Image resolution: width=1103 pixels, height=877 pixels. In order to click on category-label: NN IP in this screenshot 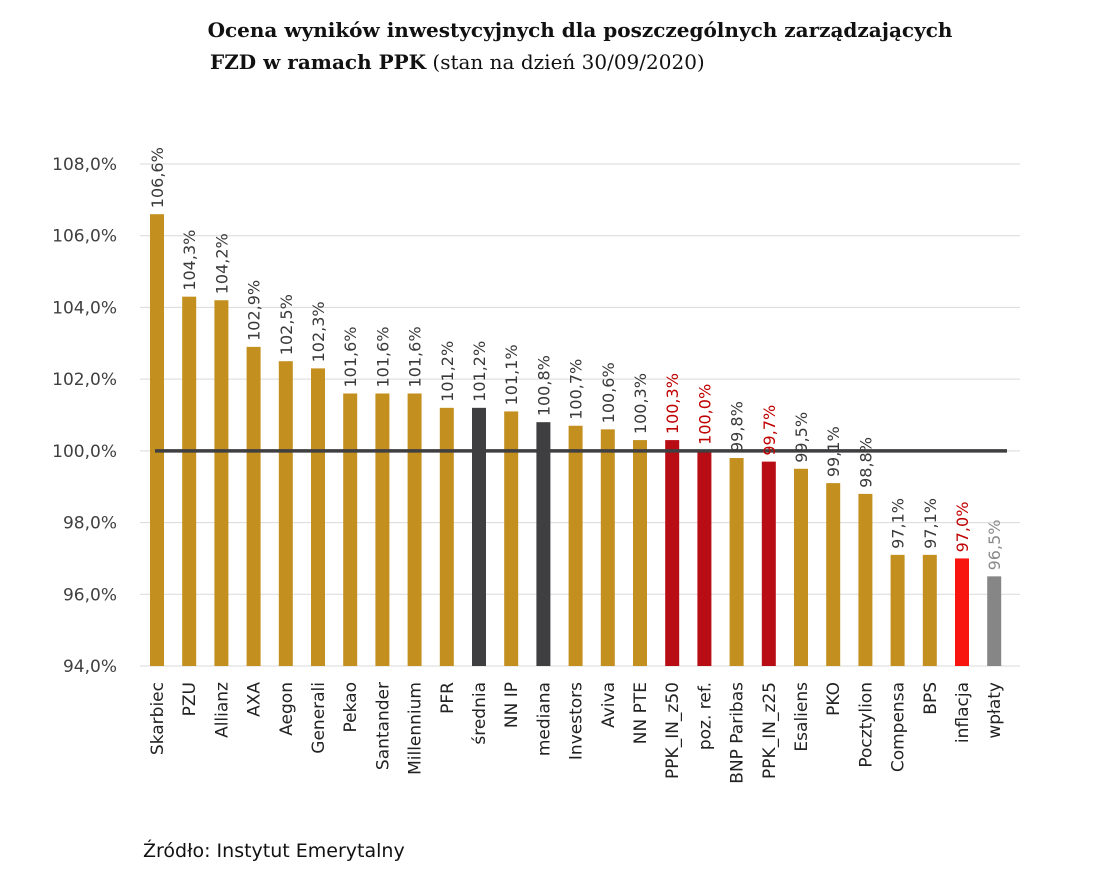, I will do `click(512, 705)`.